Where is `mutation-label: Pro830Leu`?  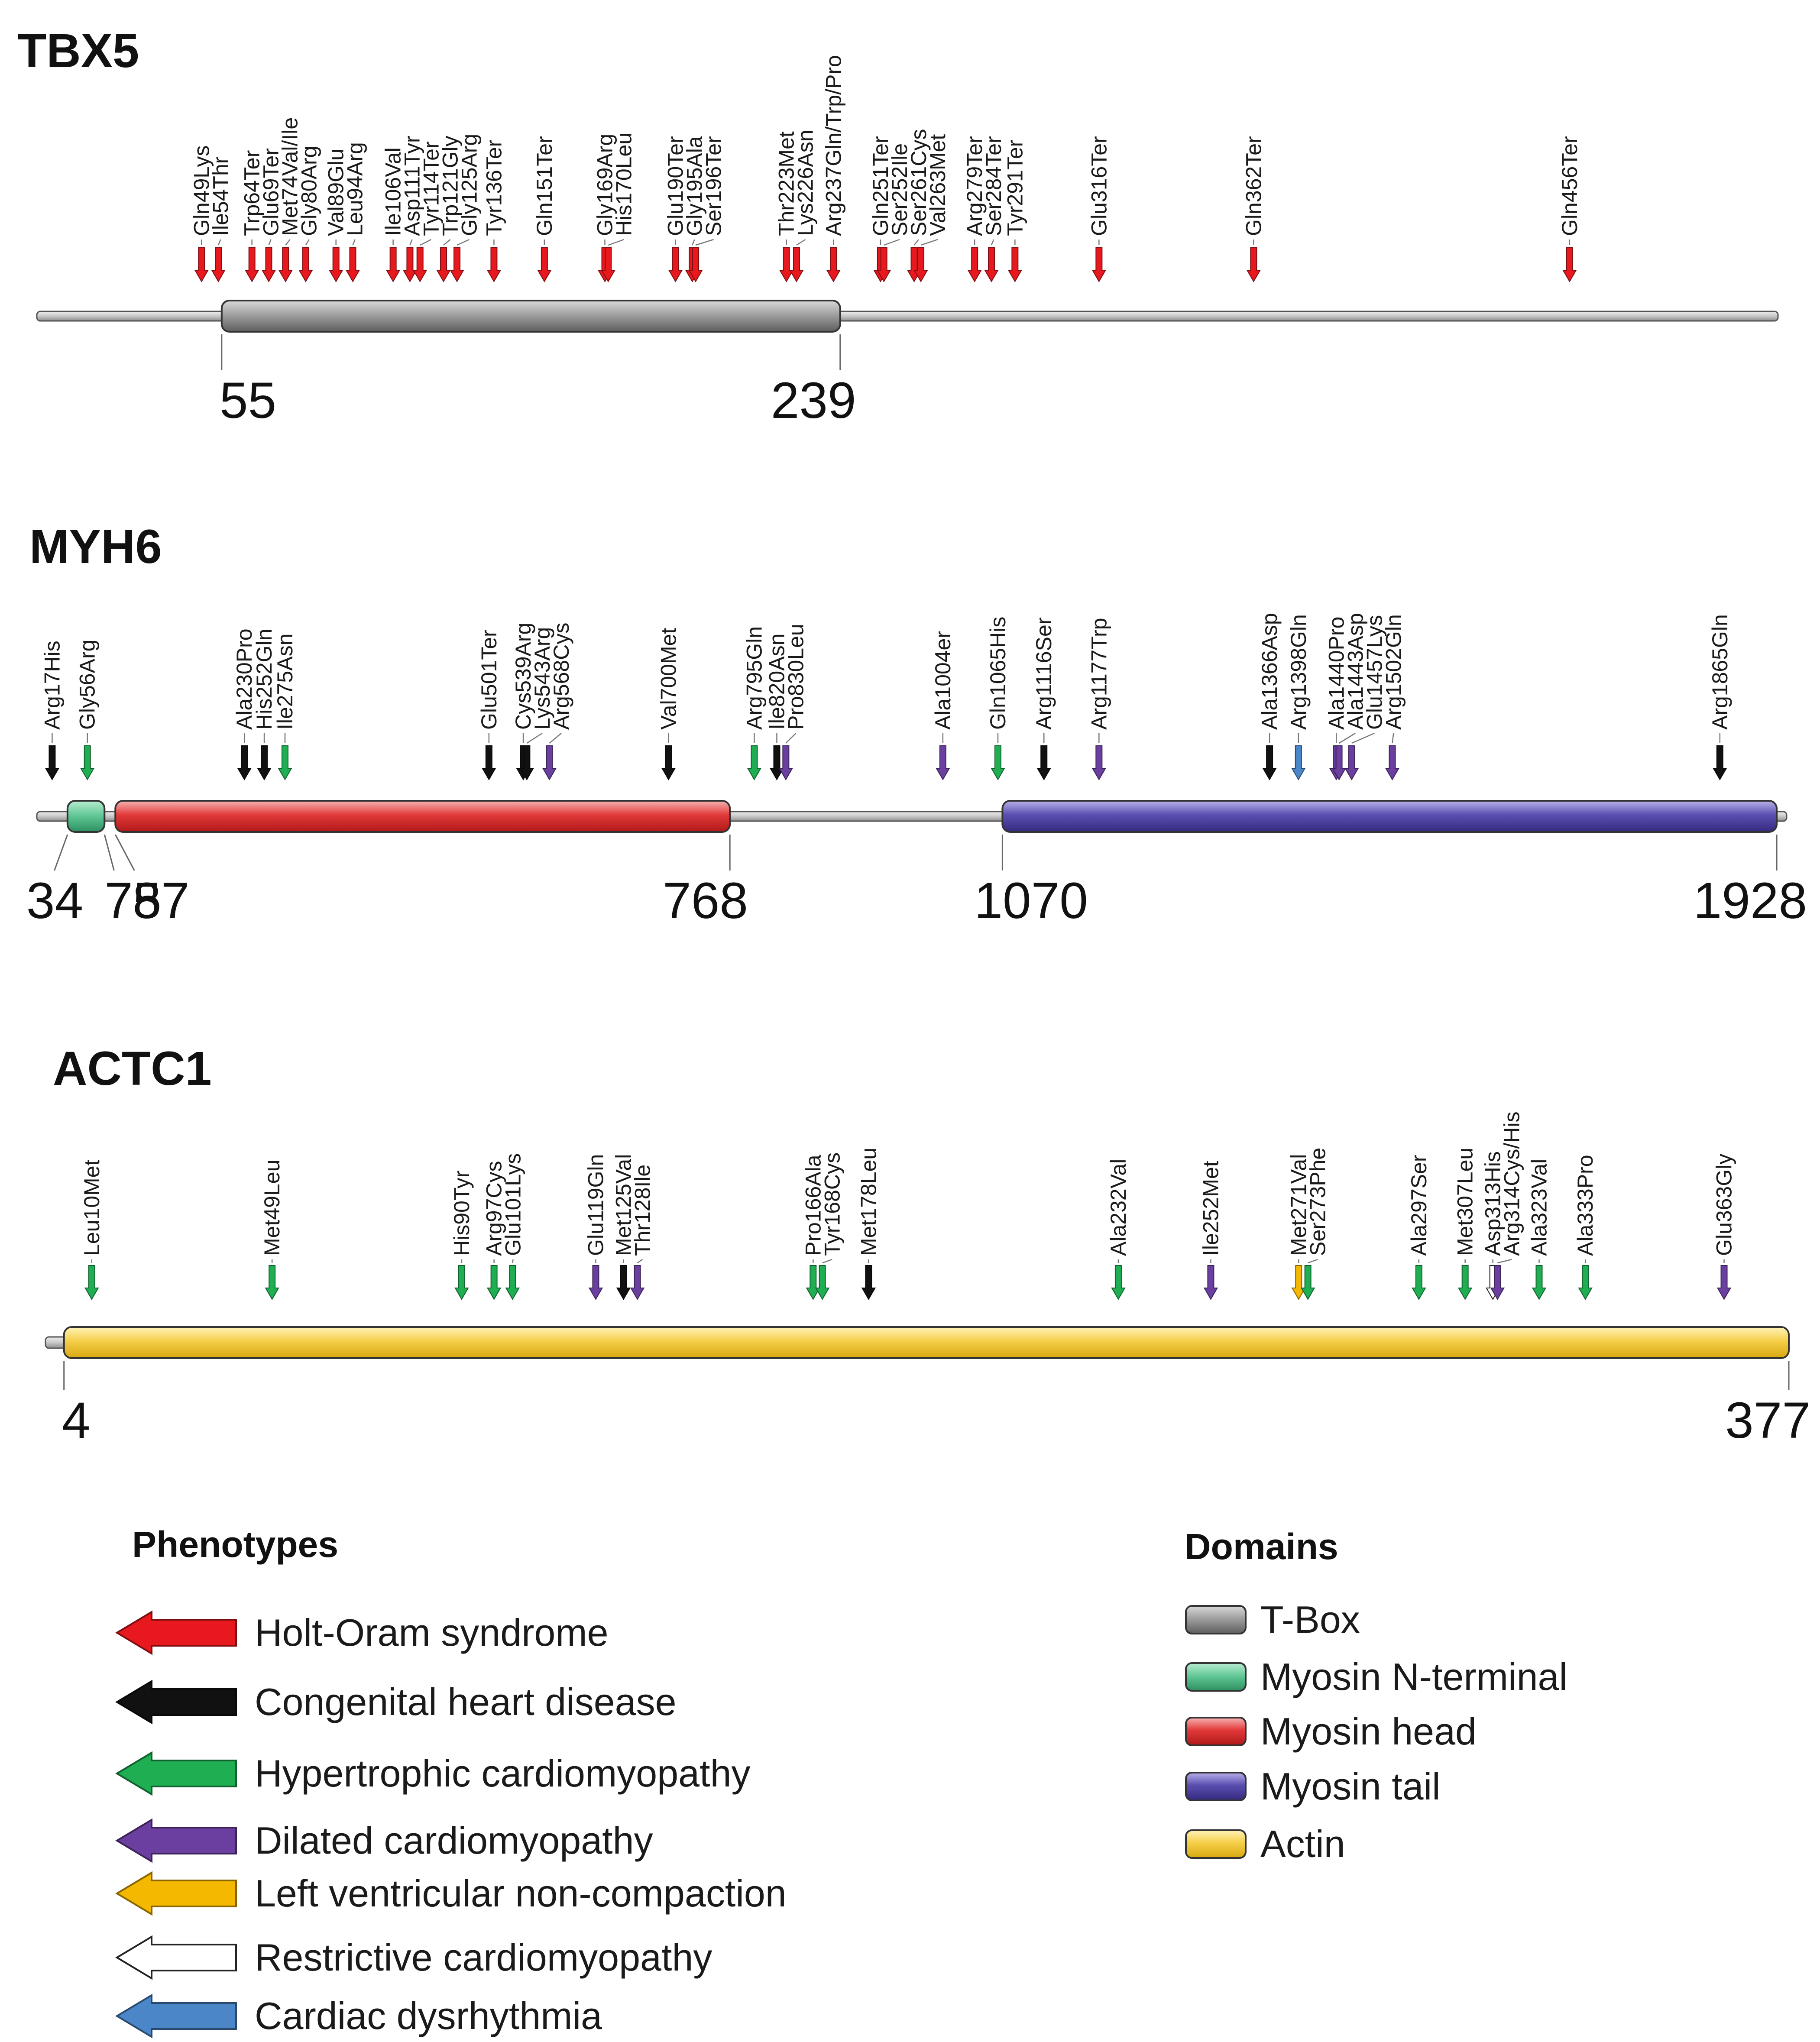 mutation-label: Pro830Leu is located at coordinates (796, 677).